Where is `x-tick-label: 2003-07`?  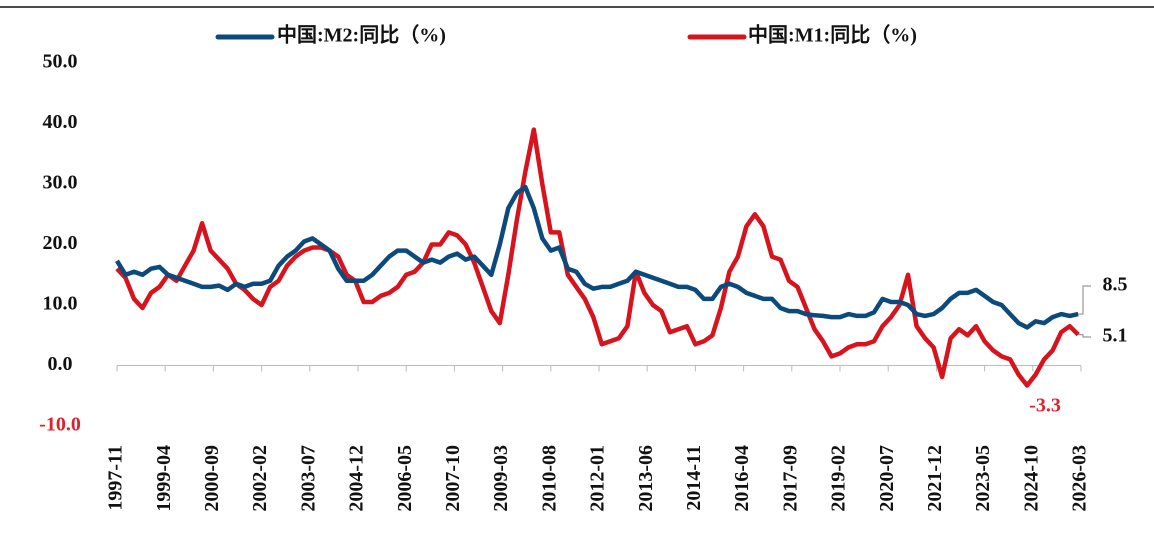
x-tick-label: 2003-07 is located at coordinates (308, 478).